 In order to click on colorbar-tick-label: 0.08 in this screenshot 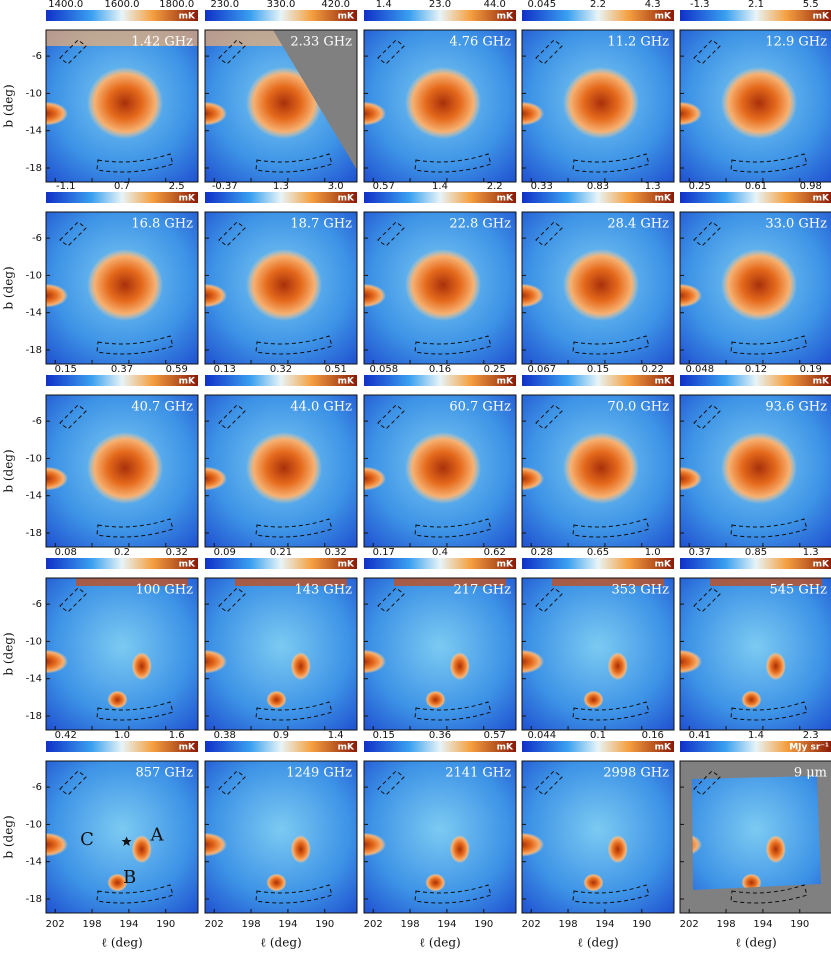, I will do `click(66, 552)`.